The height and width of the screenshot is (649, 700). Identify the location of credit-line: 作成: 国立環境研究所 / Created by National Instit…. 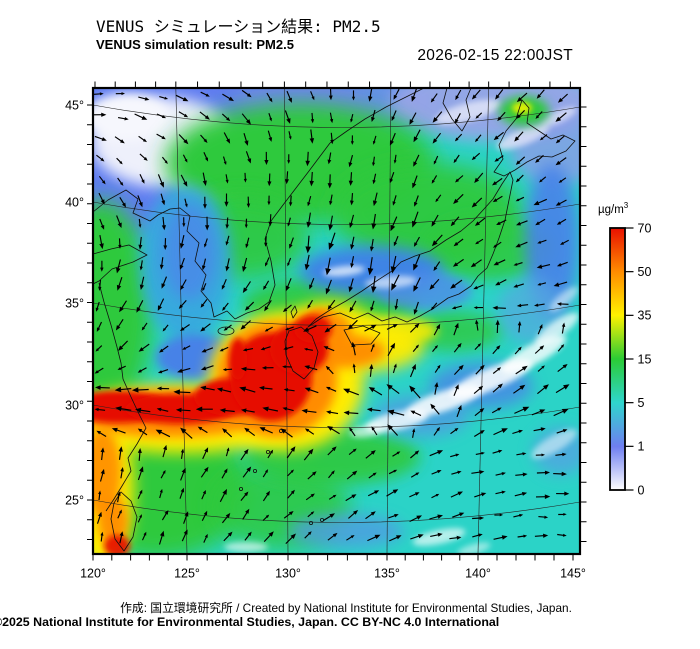
(346, 608).